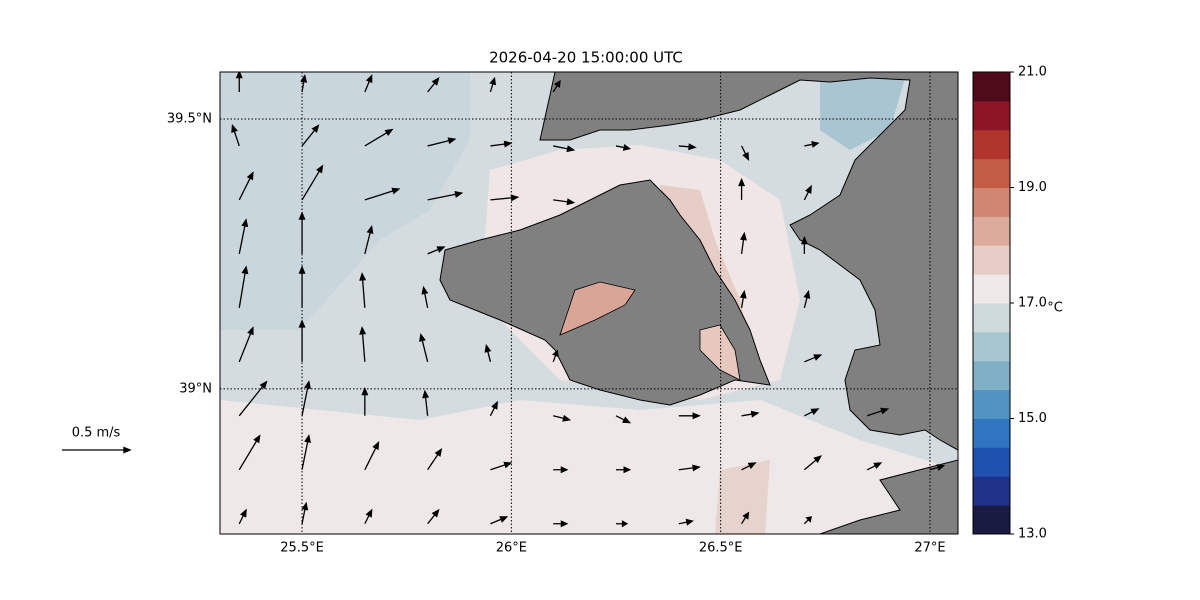 The width and height of the screenshot is (1200, 600). I want to click on colorbar-label: °C, so click(1055, 308).